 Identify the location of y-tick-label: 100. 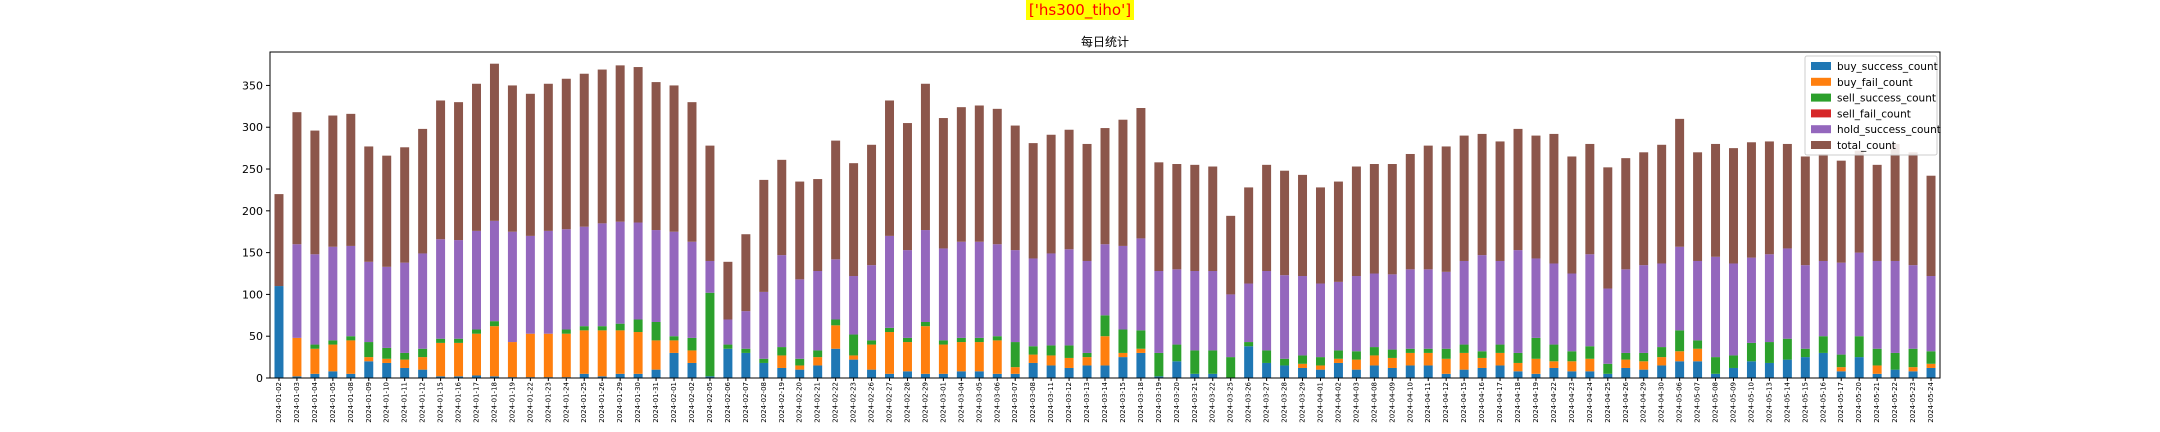
(252, 294).